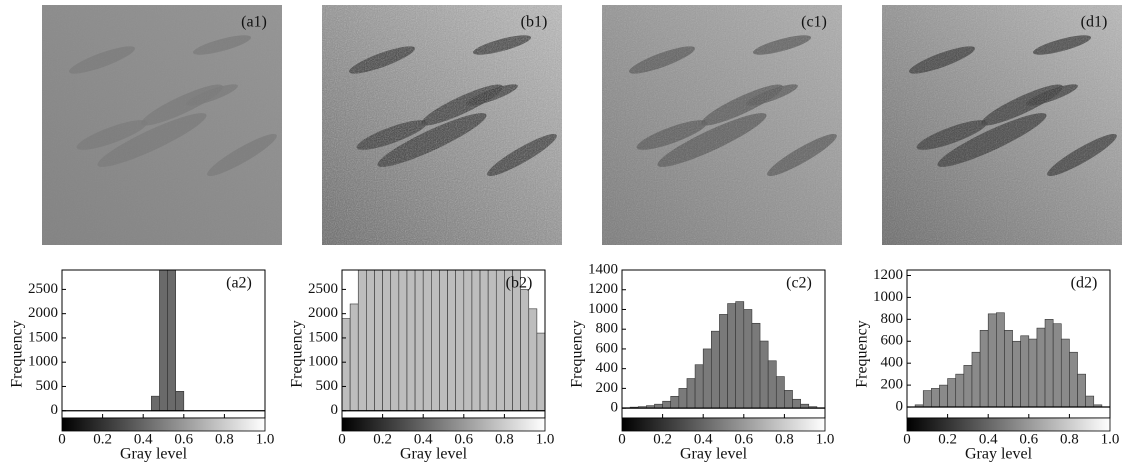  I want to click on panel-label: (b2), so click(519, 283).